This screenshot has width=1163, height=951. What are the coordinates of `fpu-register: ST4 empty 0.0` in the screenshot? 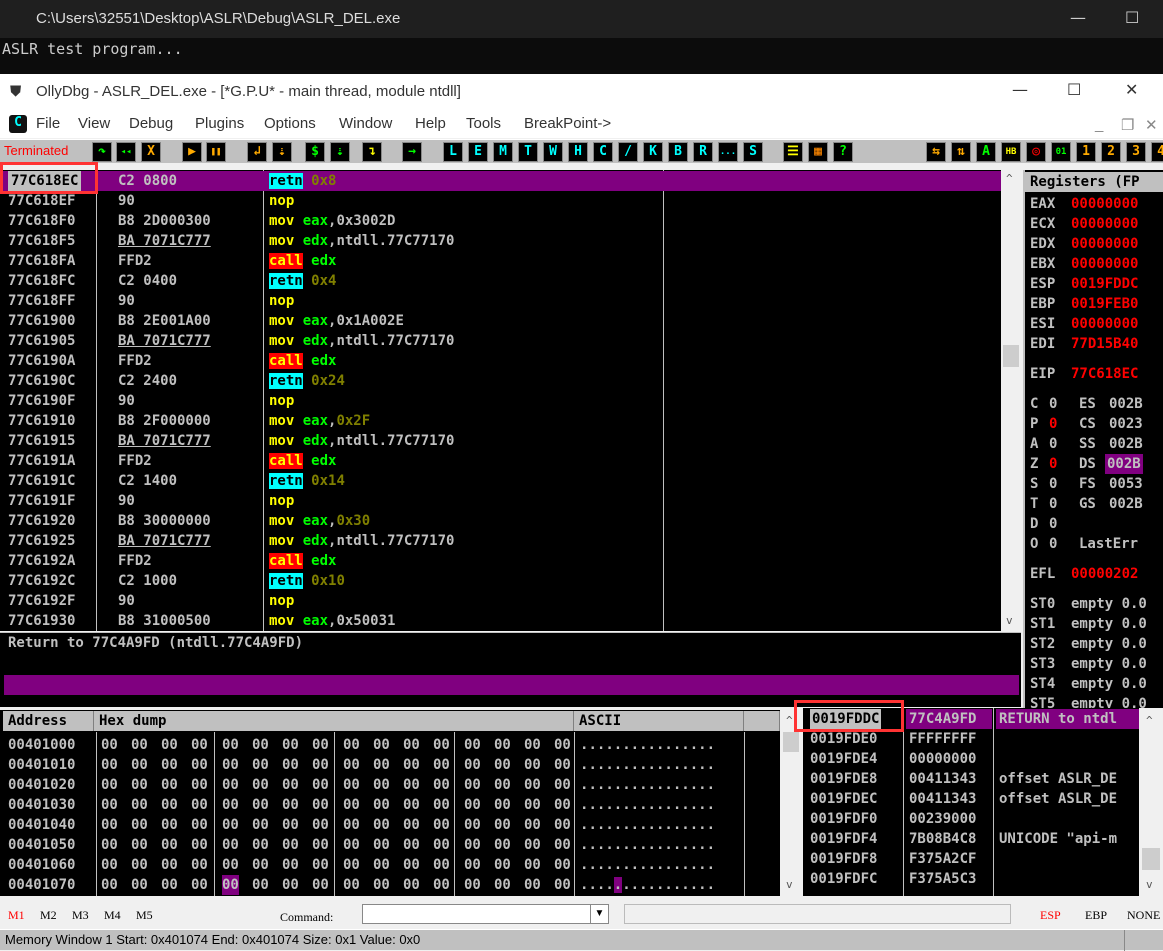 It's located at (1094, 684).